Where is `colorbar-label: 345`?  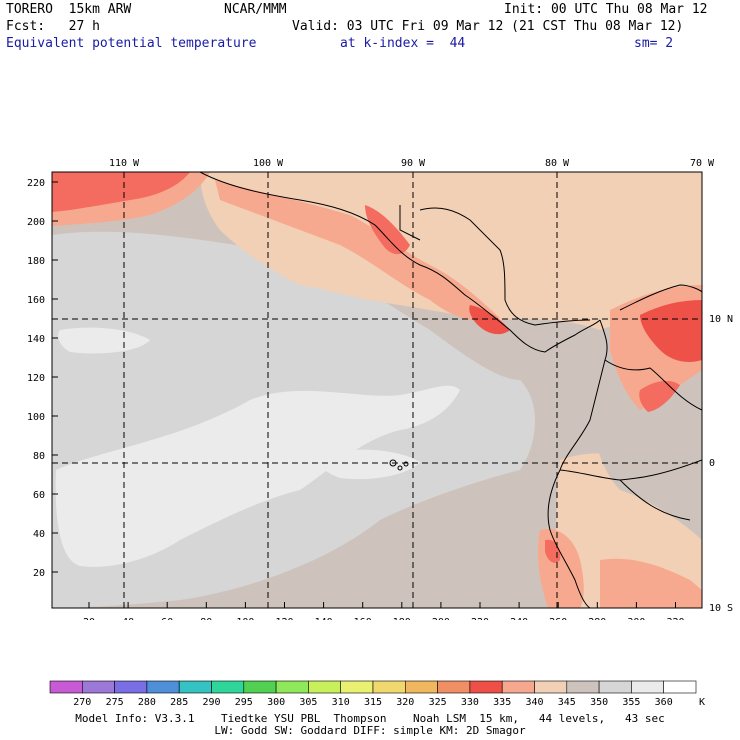 colorbar-label: 345 is located at coordinates (567, 702).